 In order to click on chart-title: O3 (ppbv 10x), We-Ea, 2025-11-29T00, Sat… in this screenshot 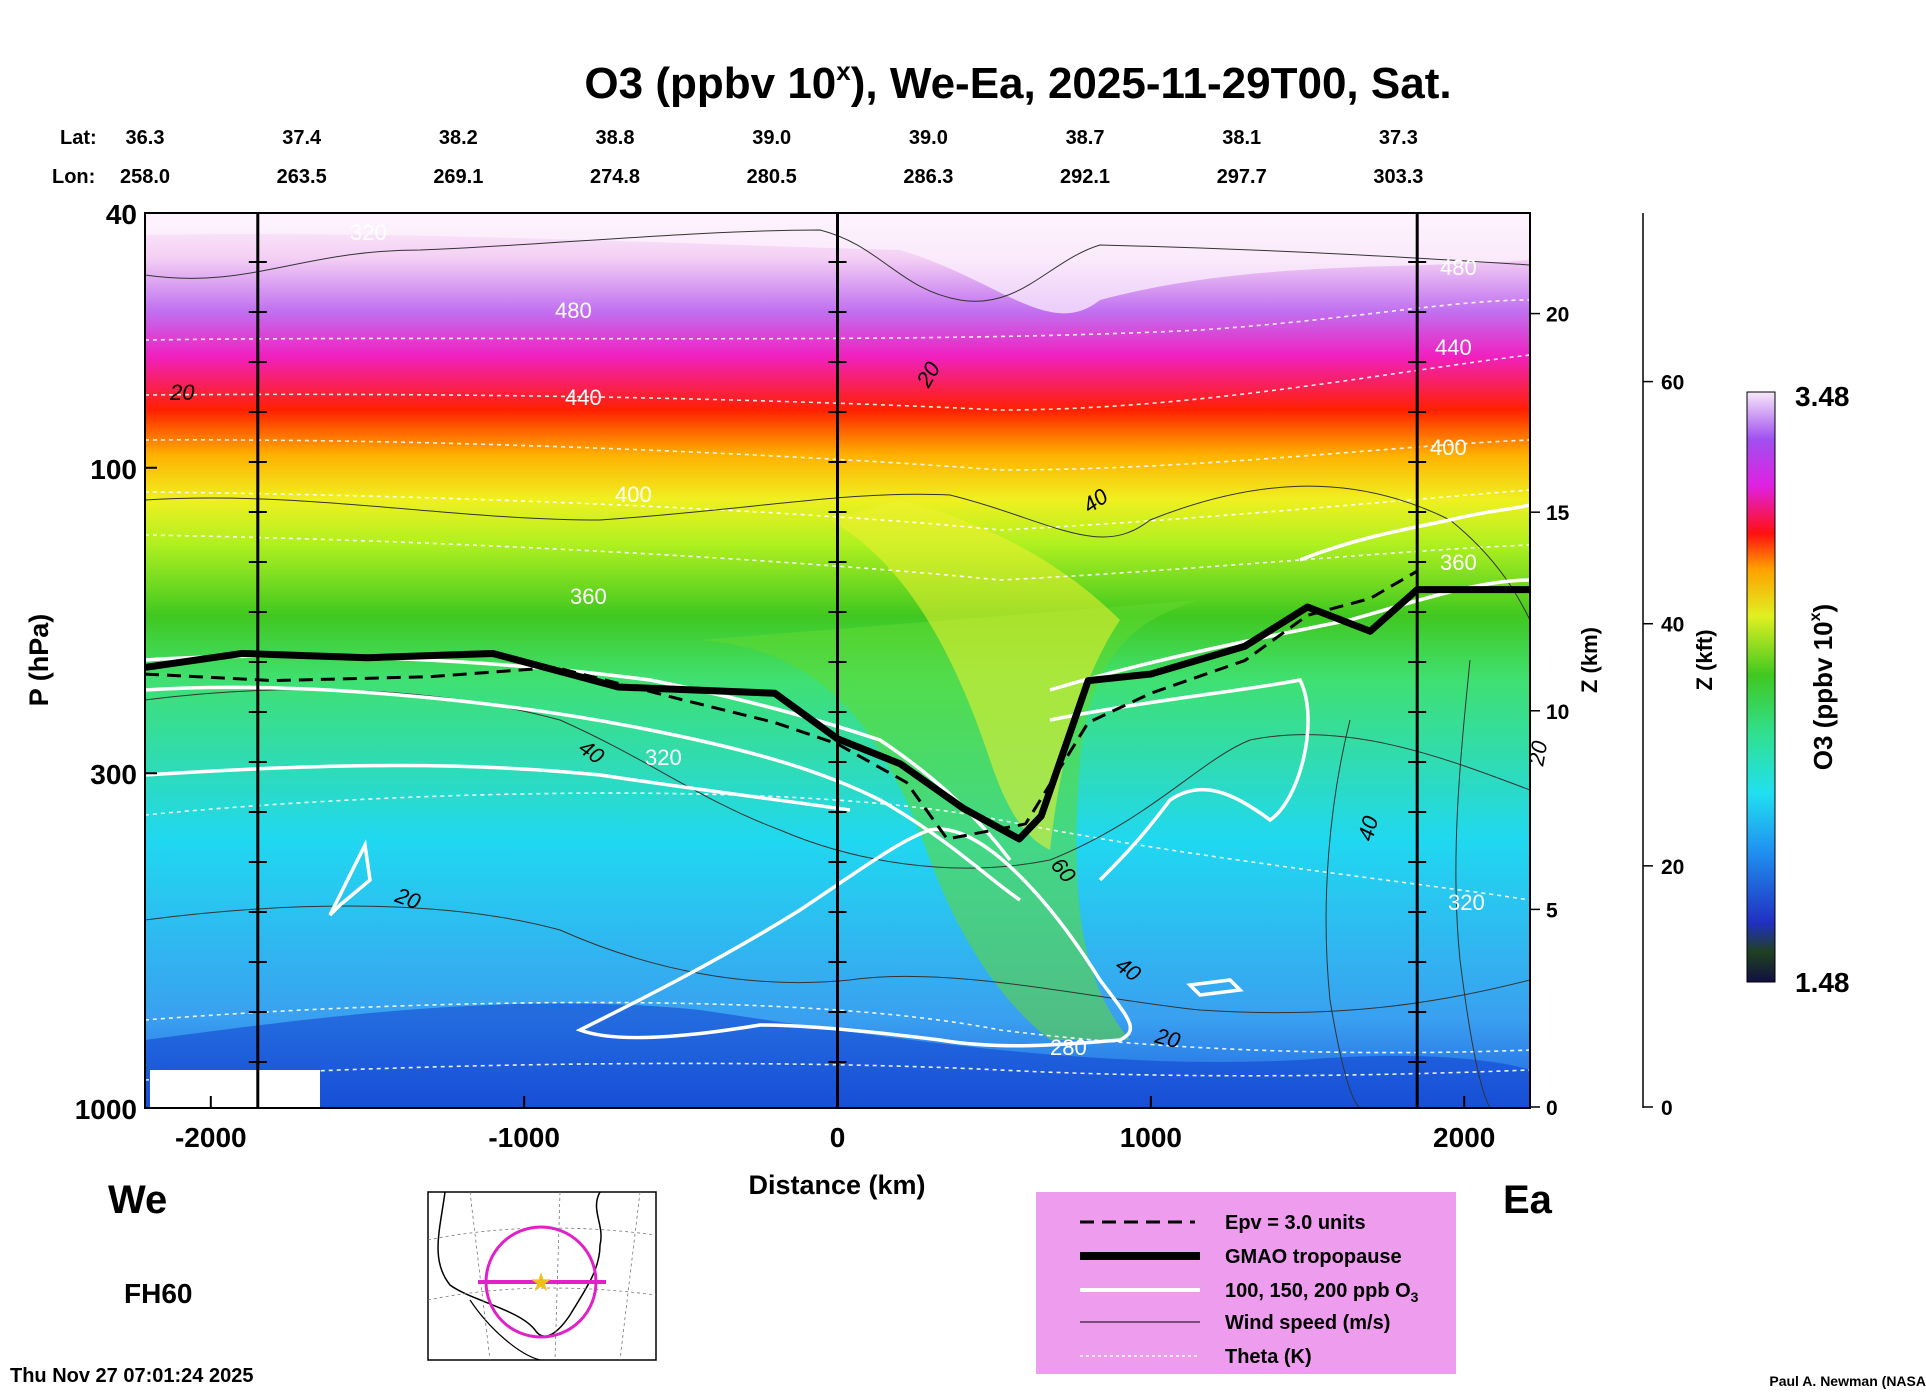, I will do `click(1017, 82)`.